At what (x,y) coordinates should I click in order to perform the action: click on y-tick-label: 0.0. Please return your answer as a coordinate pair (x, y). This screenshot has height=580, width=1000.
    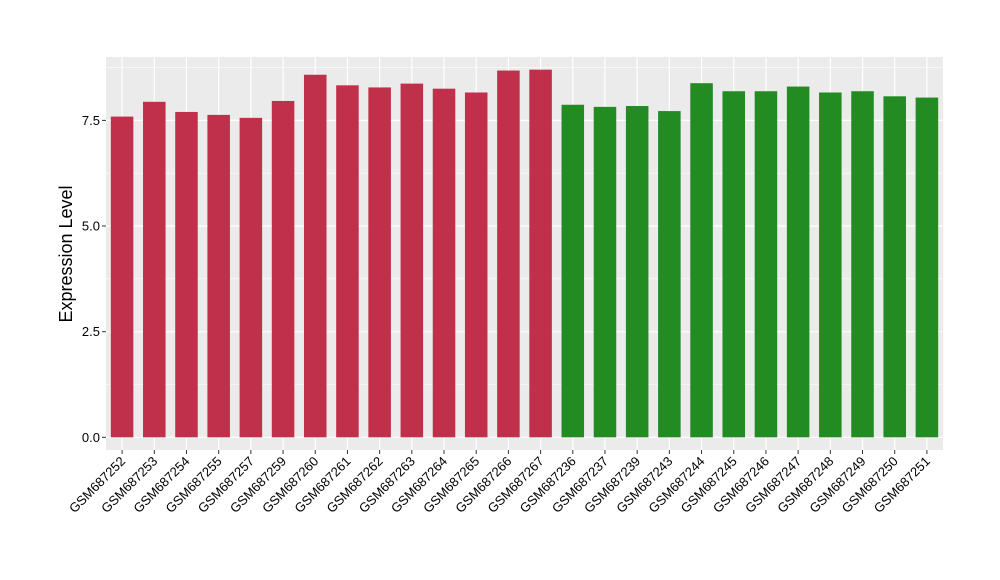
    Looking at the image, I should click on (91, 437).